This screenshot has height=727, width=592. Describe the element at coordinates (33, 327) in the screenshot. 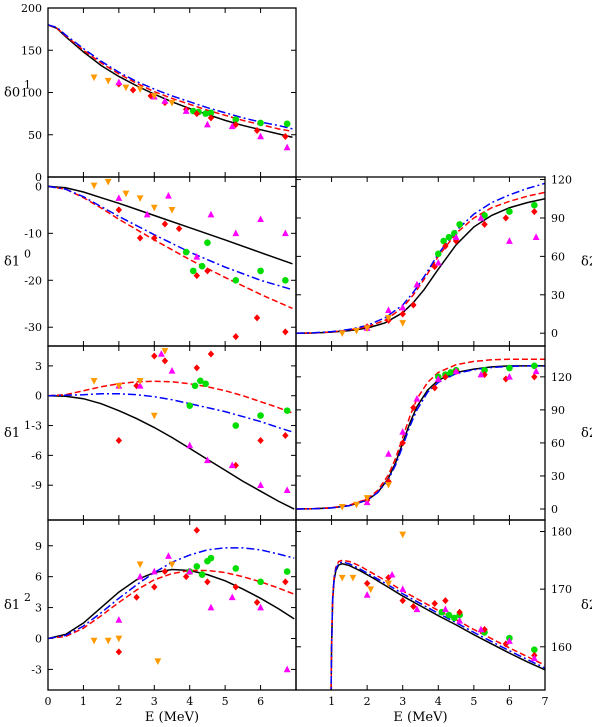

I see `y-tick-label: -30` at that location.